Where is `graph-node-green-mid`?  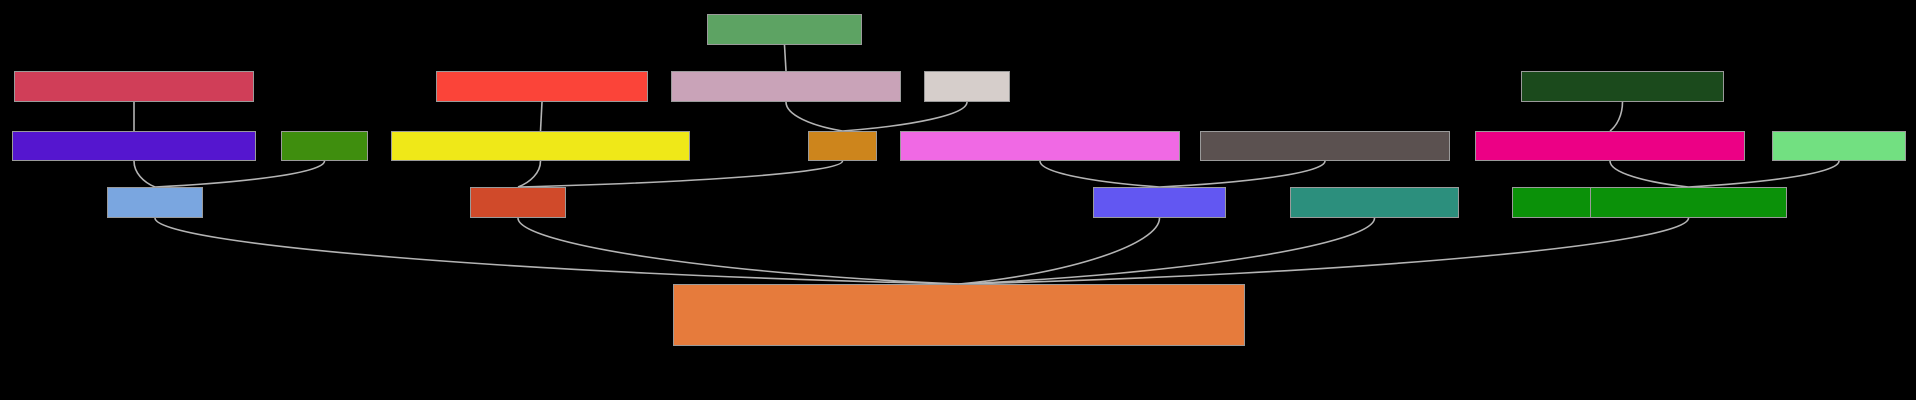
graph-node-green-mid is located at coordinates (1553, 202).